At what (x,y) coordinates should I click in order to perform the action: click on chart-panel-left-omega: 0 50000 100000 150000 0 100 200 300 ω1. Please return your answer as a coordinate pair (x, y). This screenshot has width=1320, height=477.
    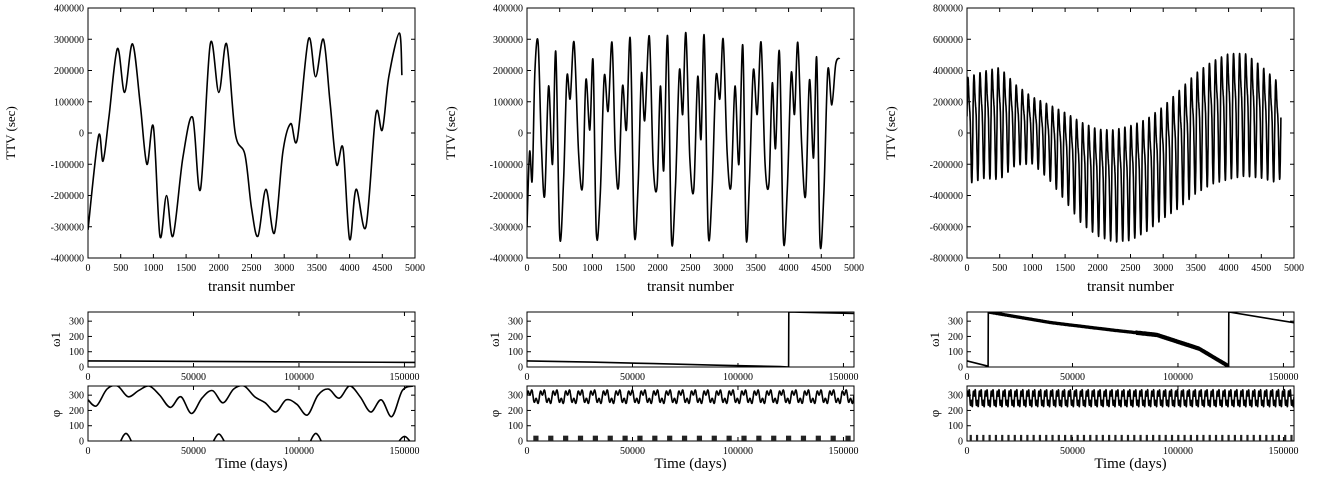
    Looking at the image, I should click on (233, 347).